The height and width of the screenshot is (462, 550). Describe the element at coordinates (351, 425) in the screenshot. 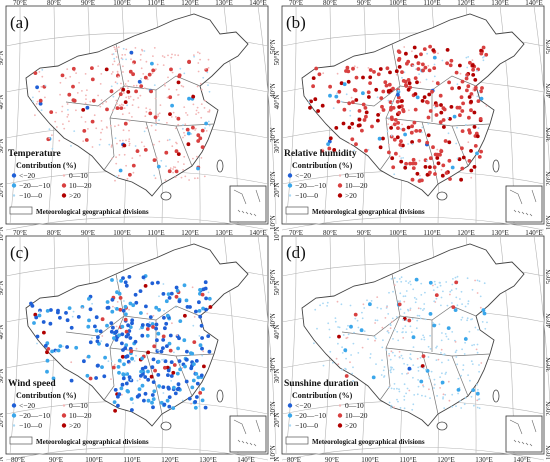

I see `legend-item-label: >20` at that location.